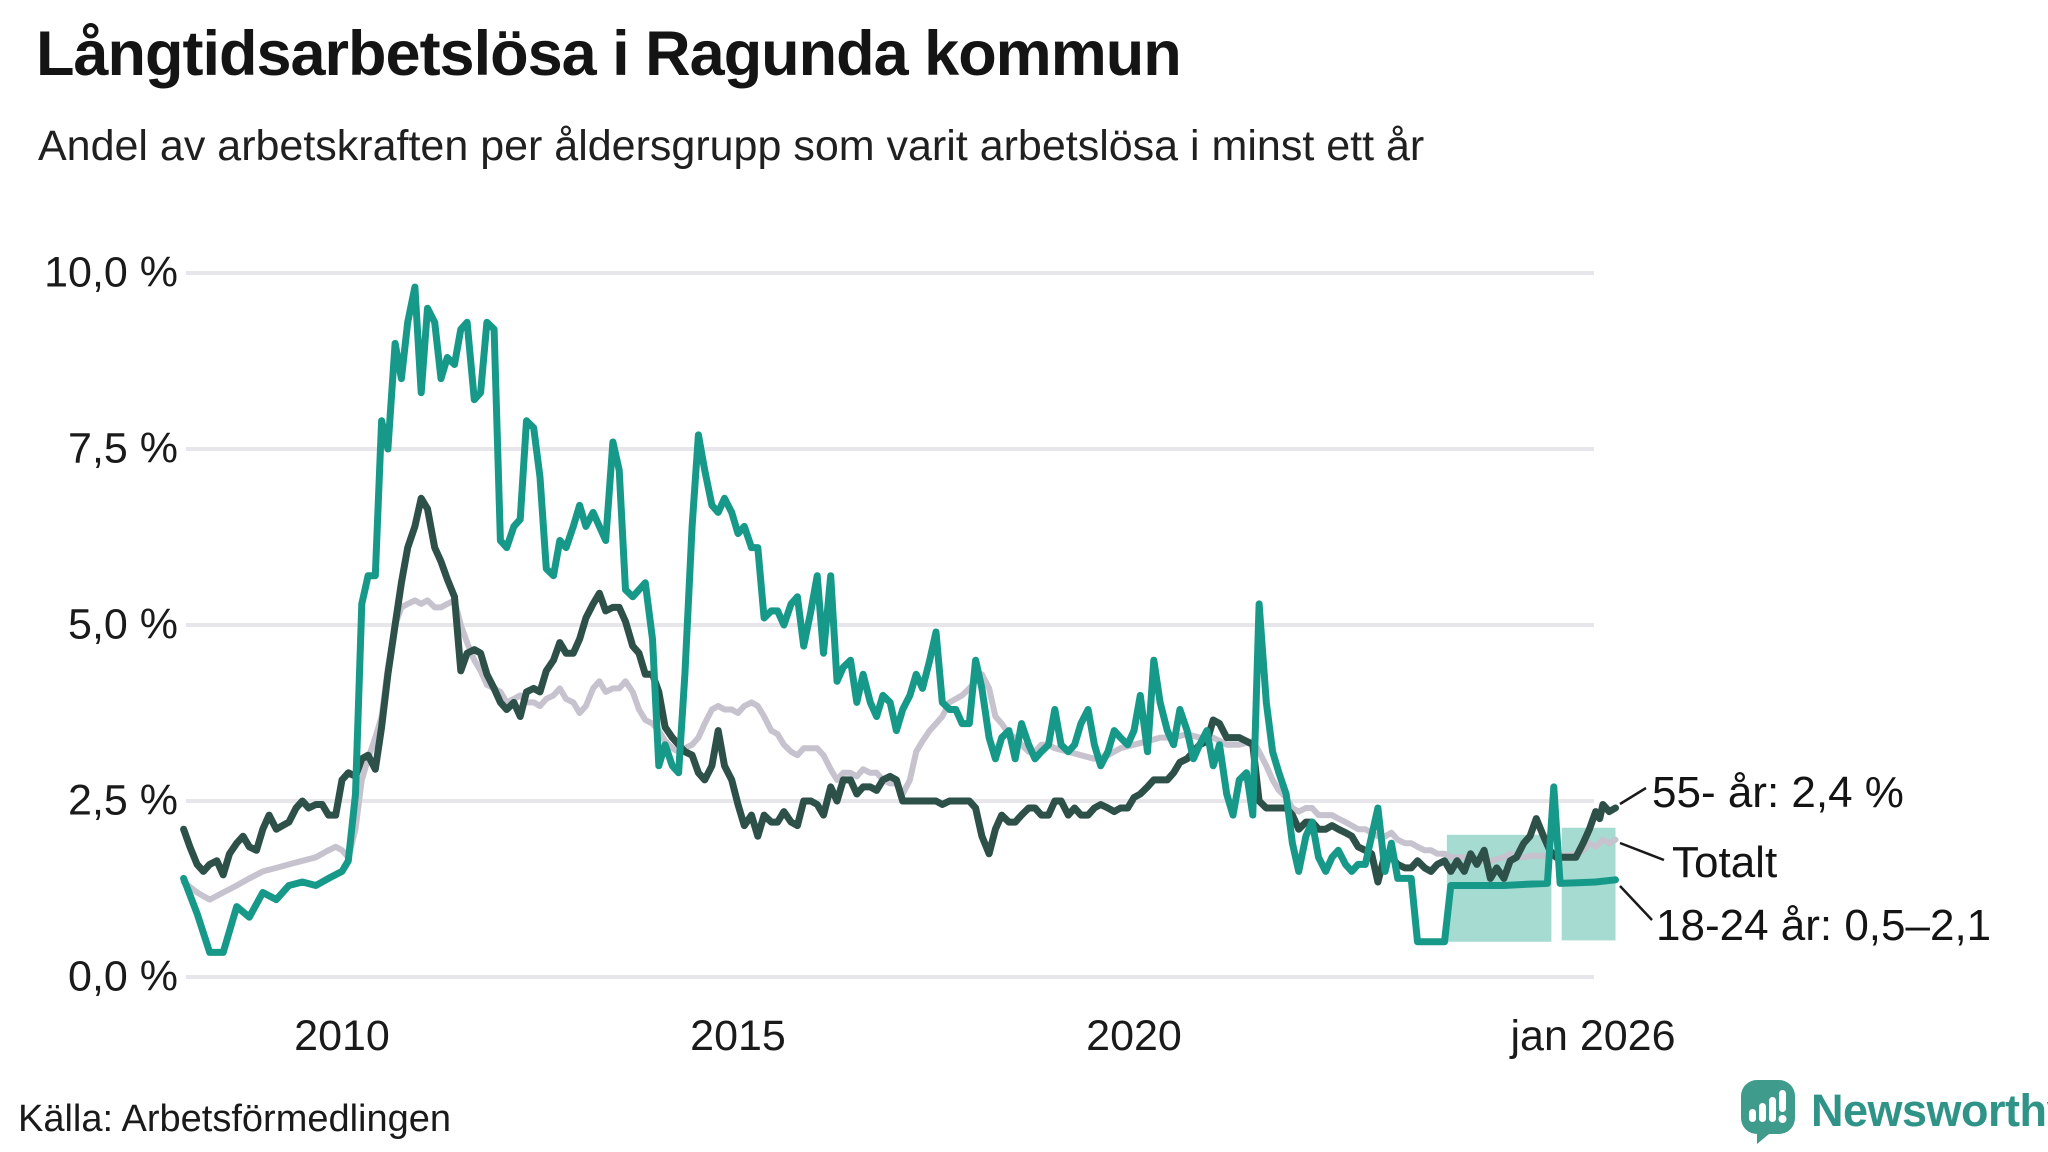 This screenshot has height=1152, width=2048. Describe the element at coordinates (1929, 1110) in the screenshot. I see `newsworthy-wordmark: Newsworthy` at that location.